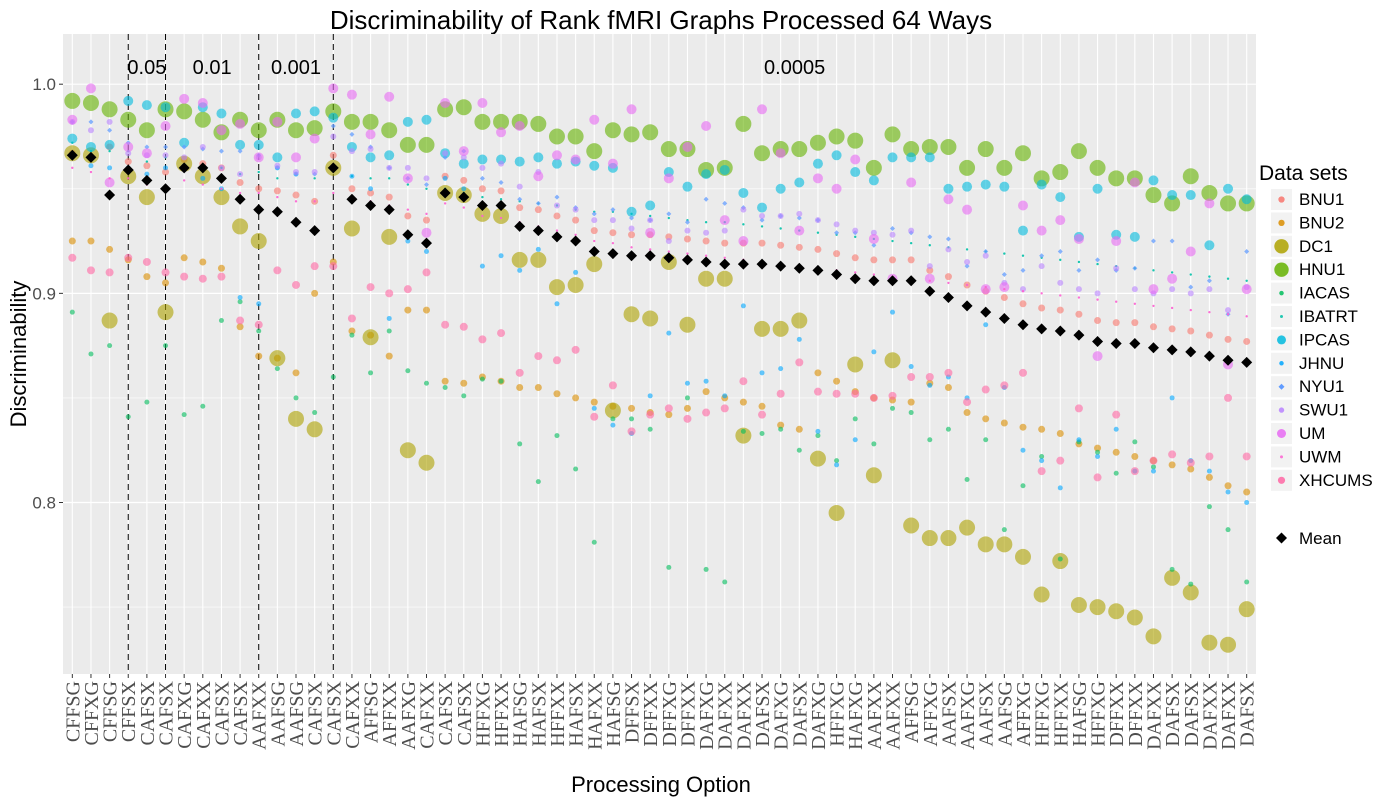 This screenshot has width=1400, height=800. What do you see at coordinates (856, 715) in the screenshot?
I see `x-tick-label: HAFXG` at bounding box center [856, 715].